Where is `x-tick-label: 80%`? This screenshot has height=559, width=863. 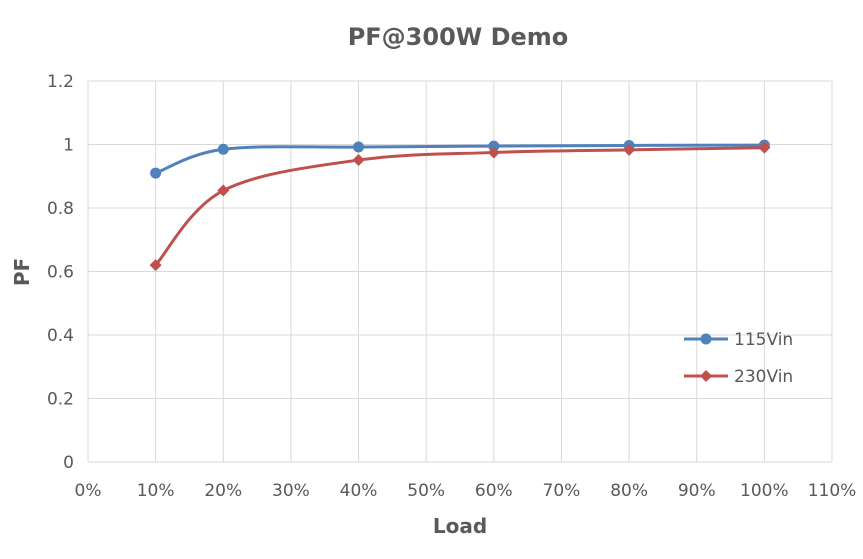 x-tick-label: 80% is located at coordinates (629, 491).